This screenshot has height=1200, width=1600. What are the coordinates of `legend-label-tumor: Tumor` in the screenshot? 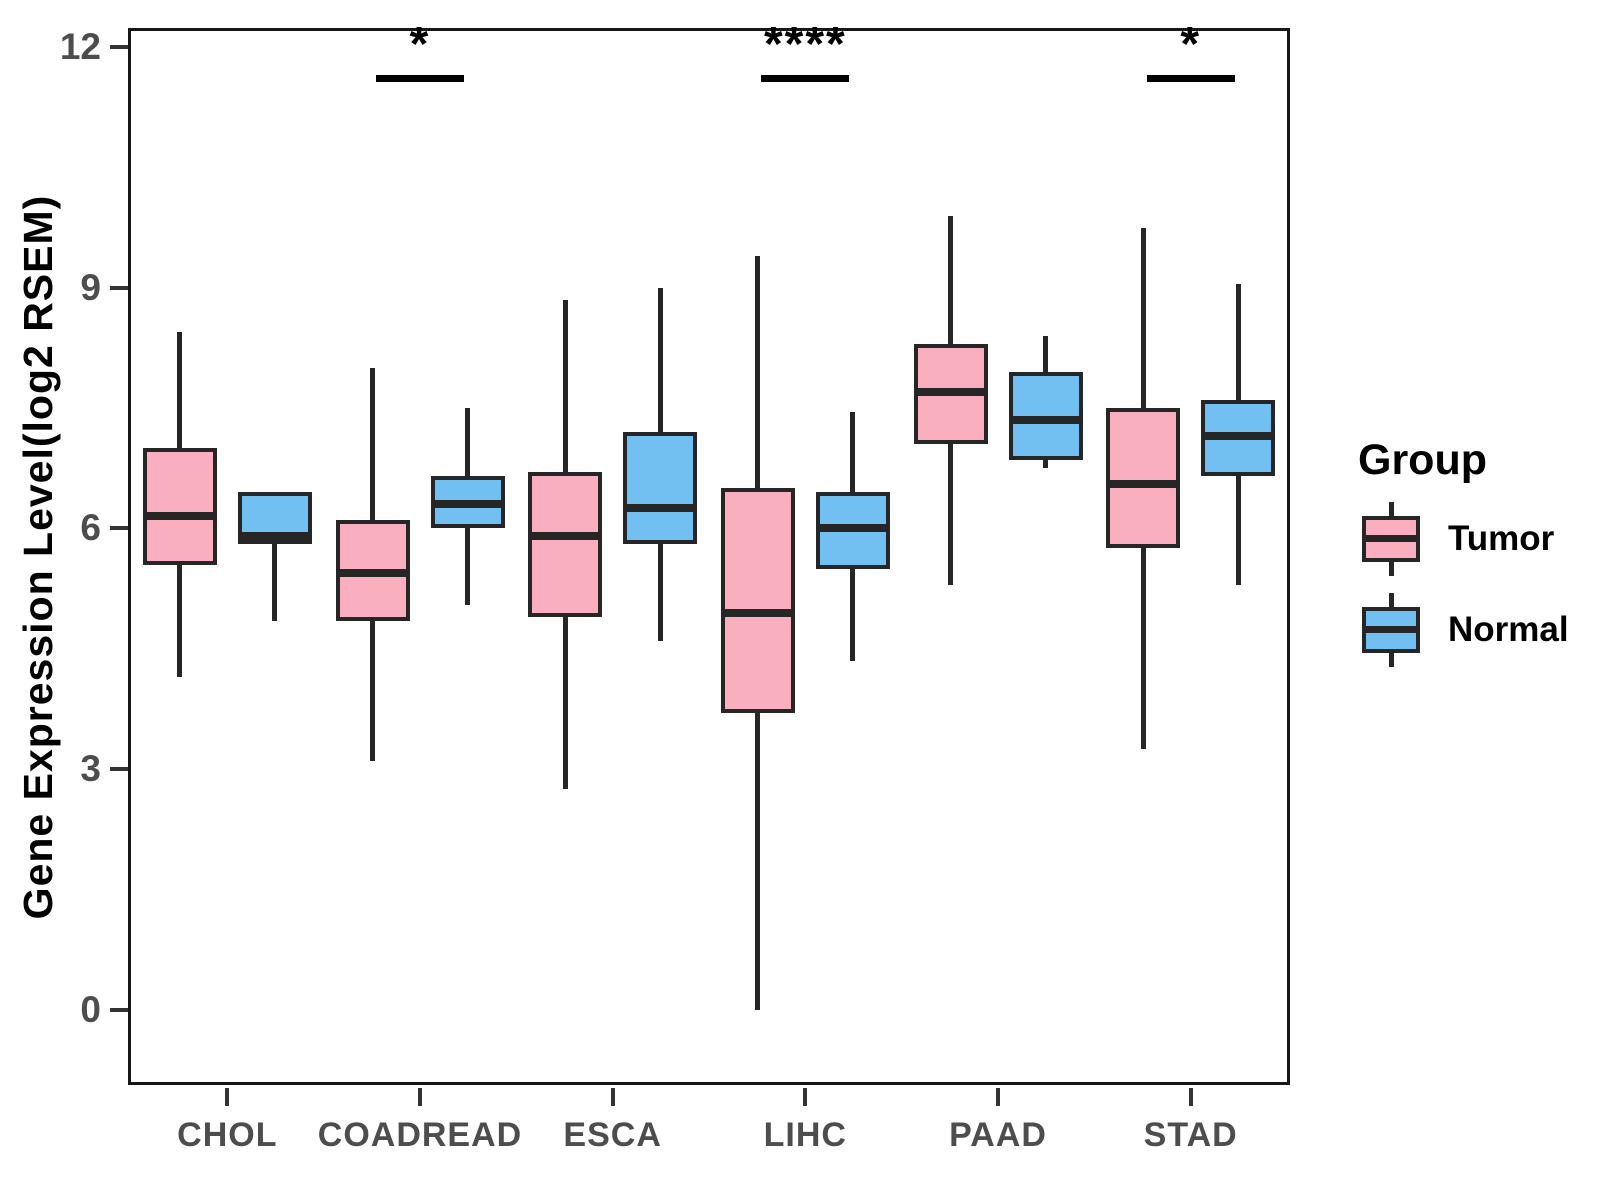 It's located at (1501, 538).